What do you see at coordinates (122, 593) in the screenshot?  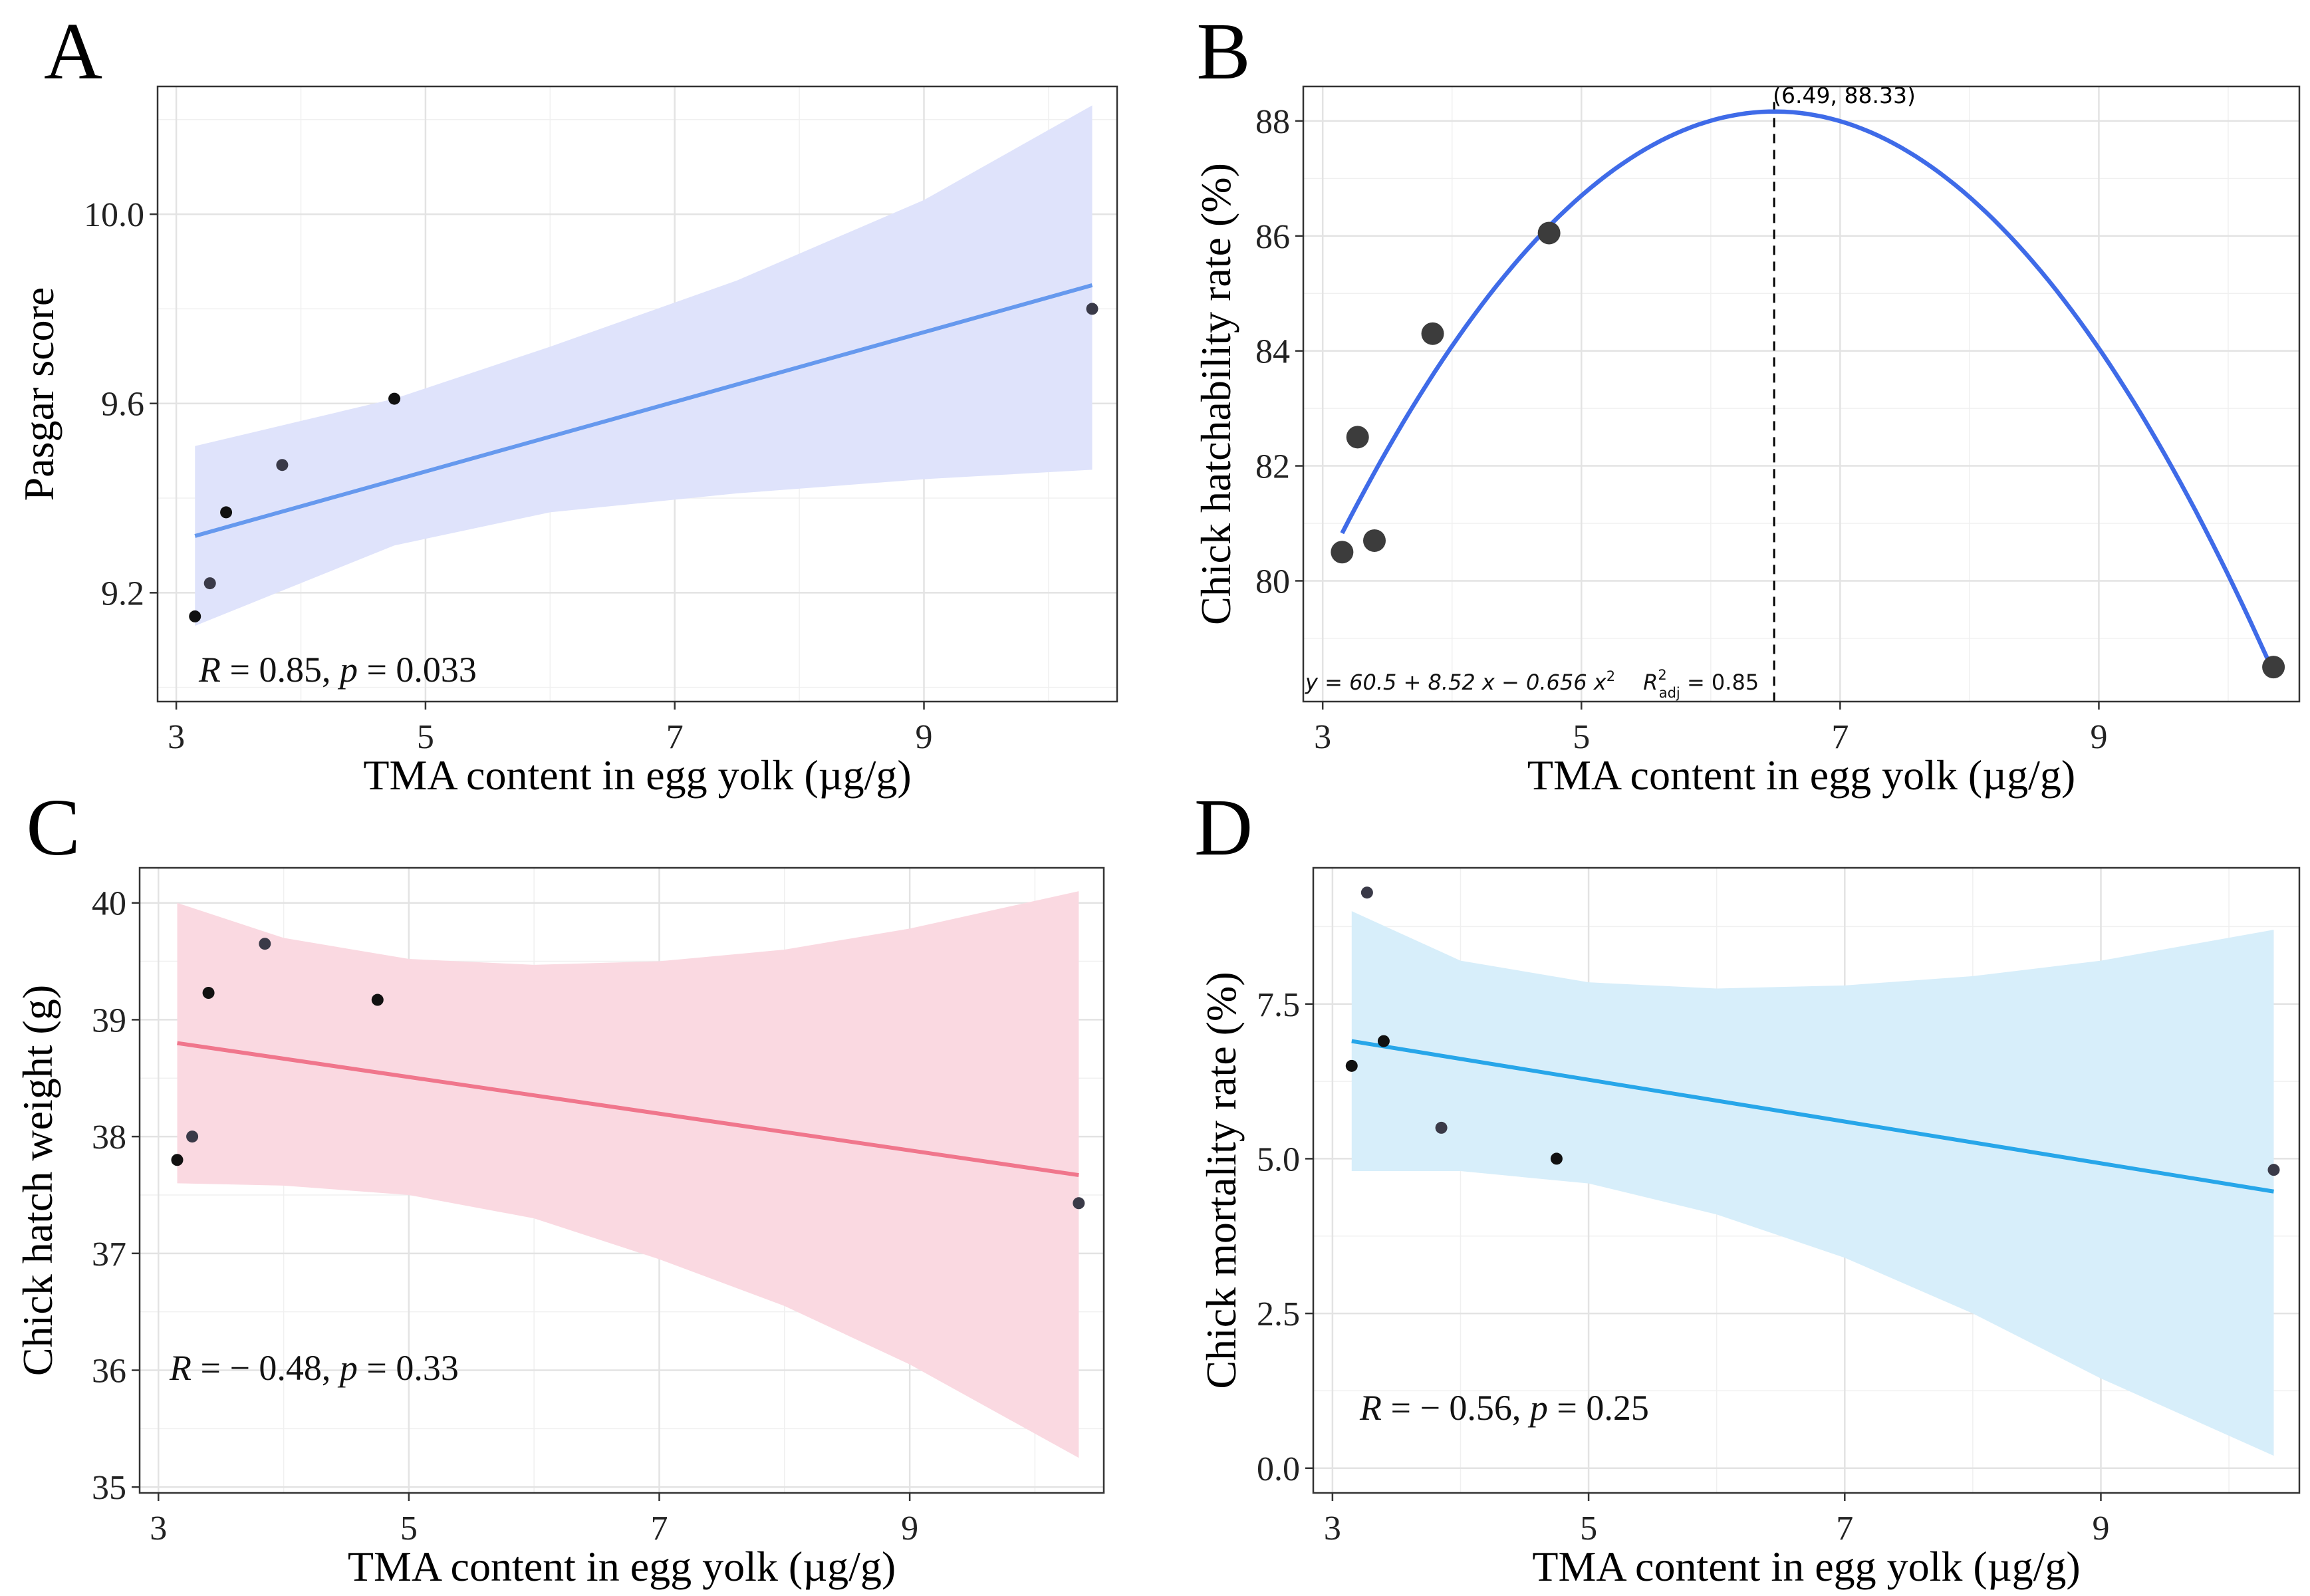 I see `panel-a-y-tick-label: 9.2` at bounding box center [122, 593].